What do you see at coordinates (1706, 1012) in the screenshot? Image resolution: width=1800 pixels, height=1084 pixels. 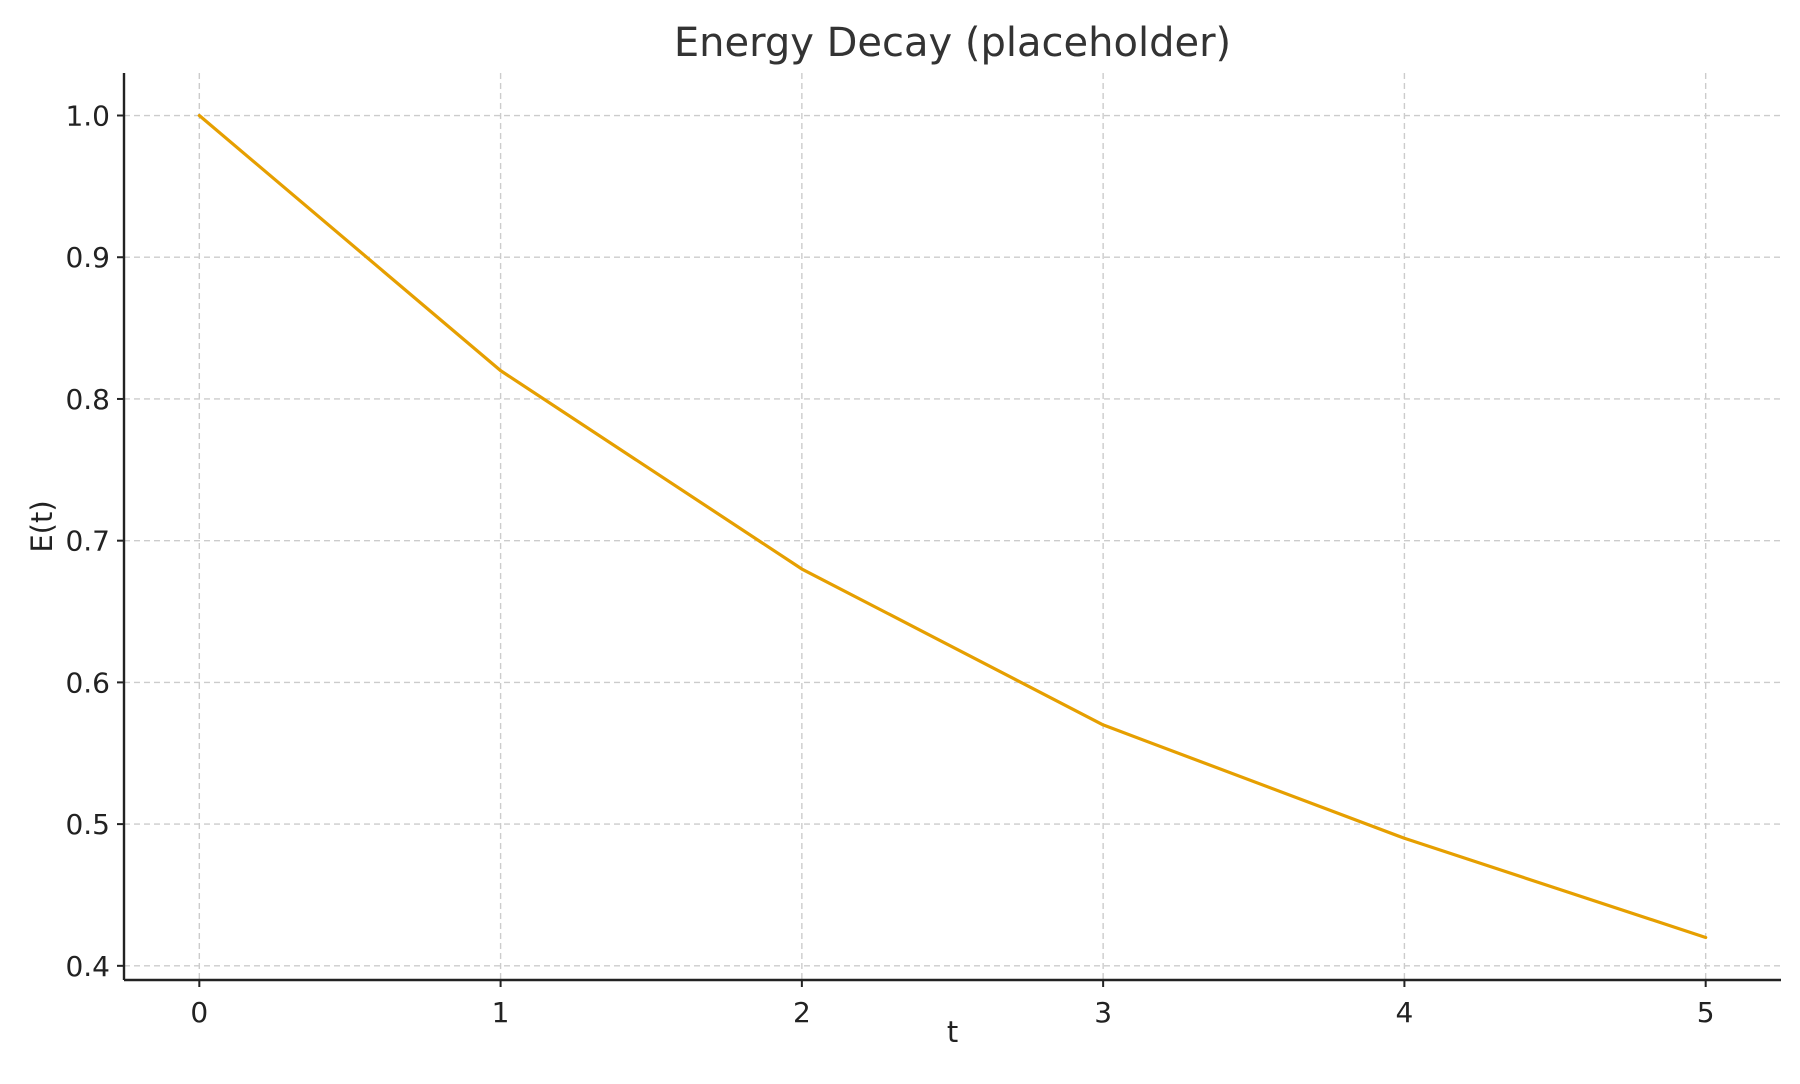 I see `x-tick-label-5: 5` at bounding box center [1706, 1012].